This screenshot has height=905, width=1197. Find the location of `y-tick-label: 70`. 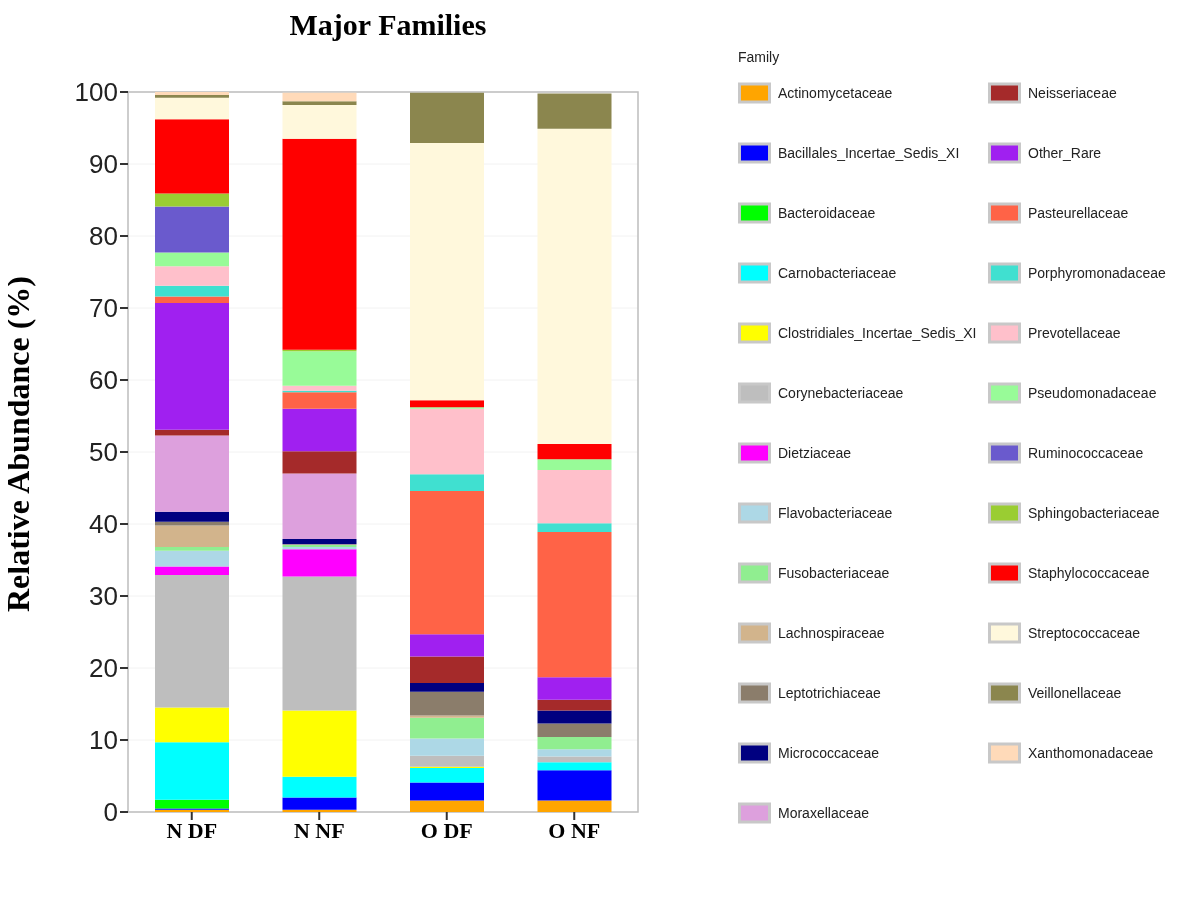

y-tick-label: 70 is located at coordinates (103, 308).